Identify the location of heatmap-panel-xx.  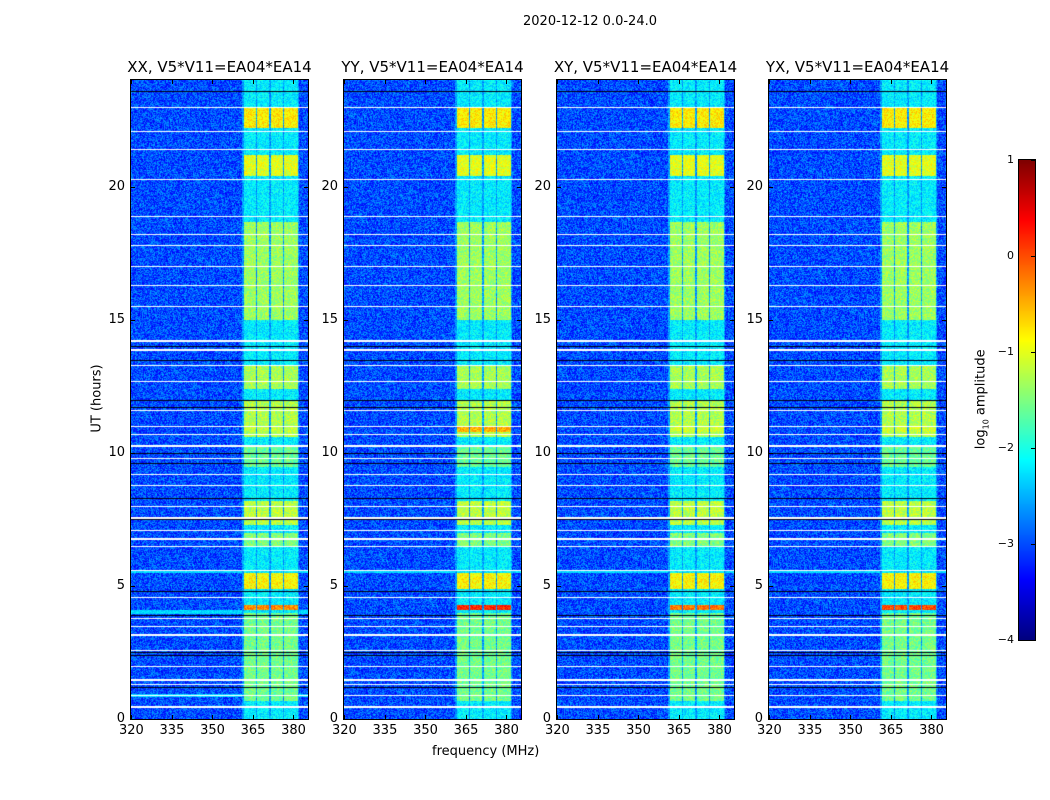
(219, 399).